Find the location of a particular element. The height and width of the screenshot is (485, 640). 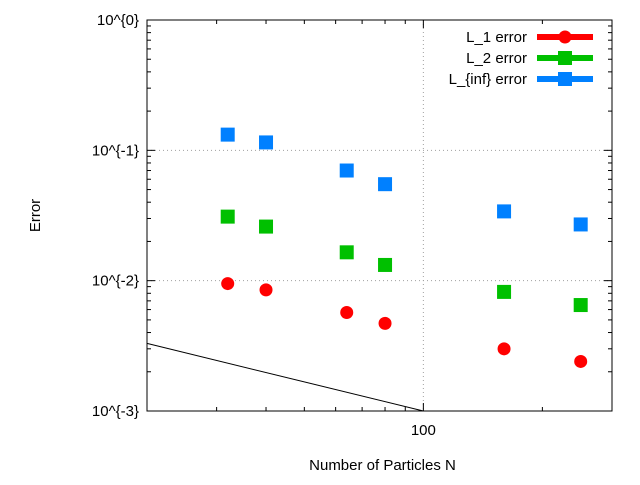

x-tick-label: 100 is located at coordinates (423, 430).